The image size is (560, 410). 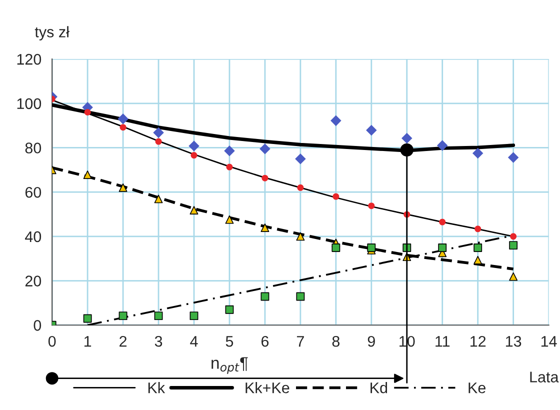 I want to click on y-tick-label: 0, so click(x=38, y=325).